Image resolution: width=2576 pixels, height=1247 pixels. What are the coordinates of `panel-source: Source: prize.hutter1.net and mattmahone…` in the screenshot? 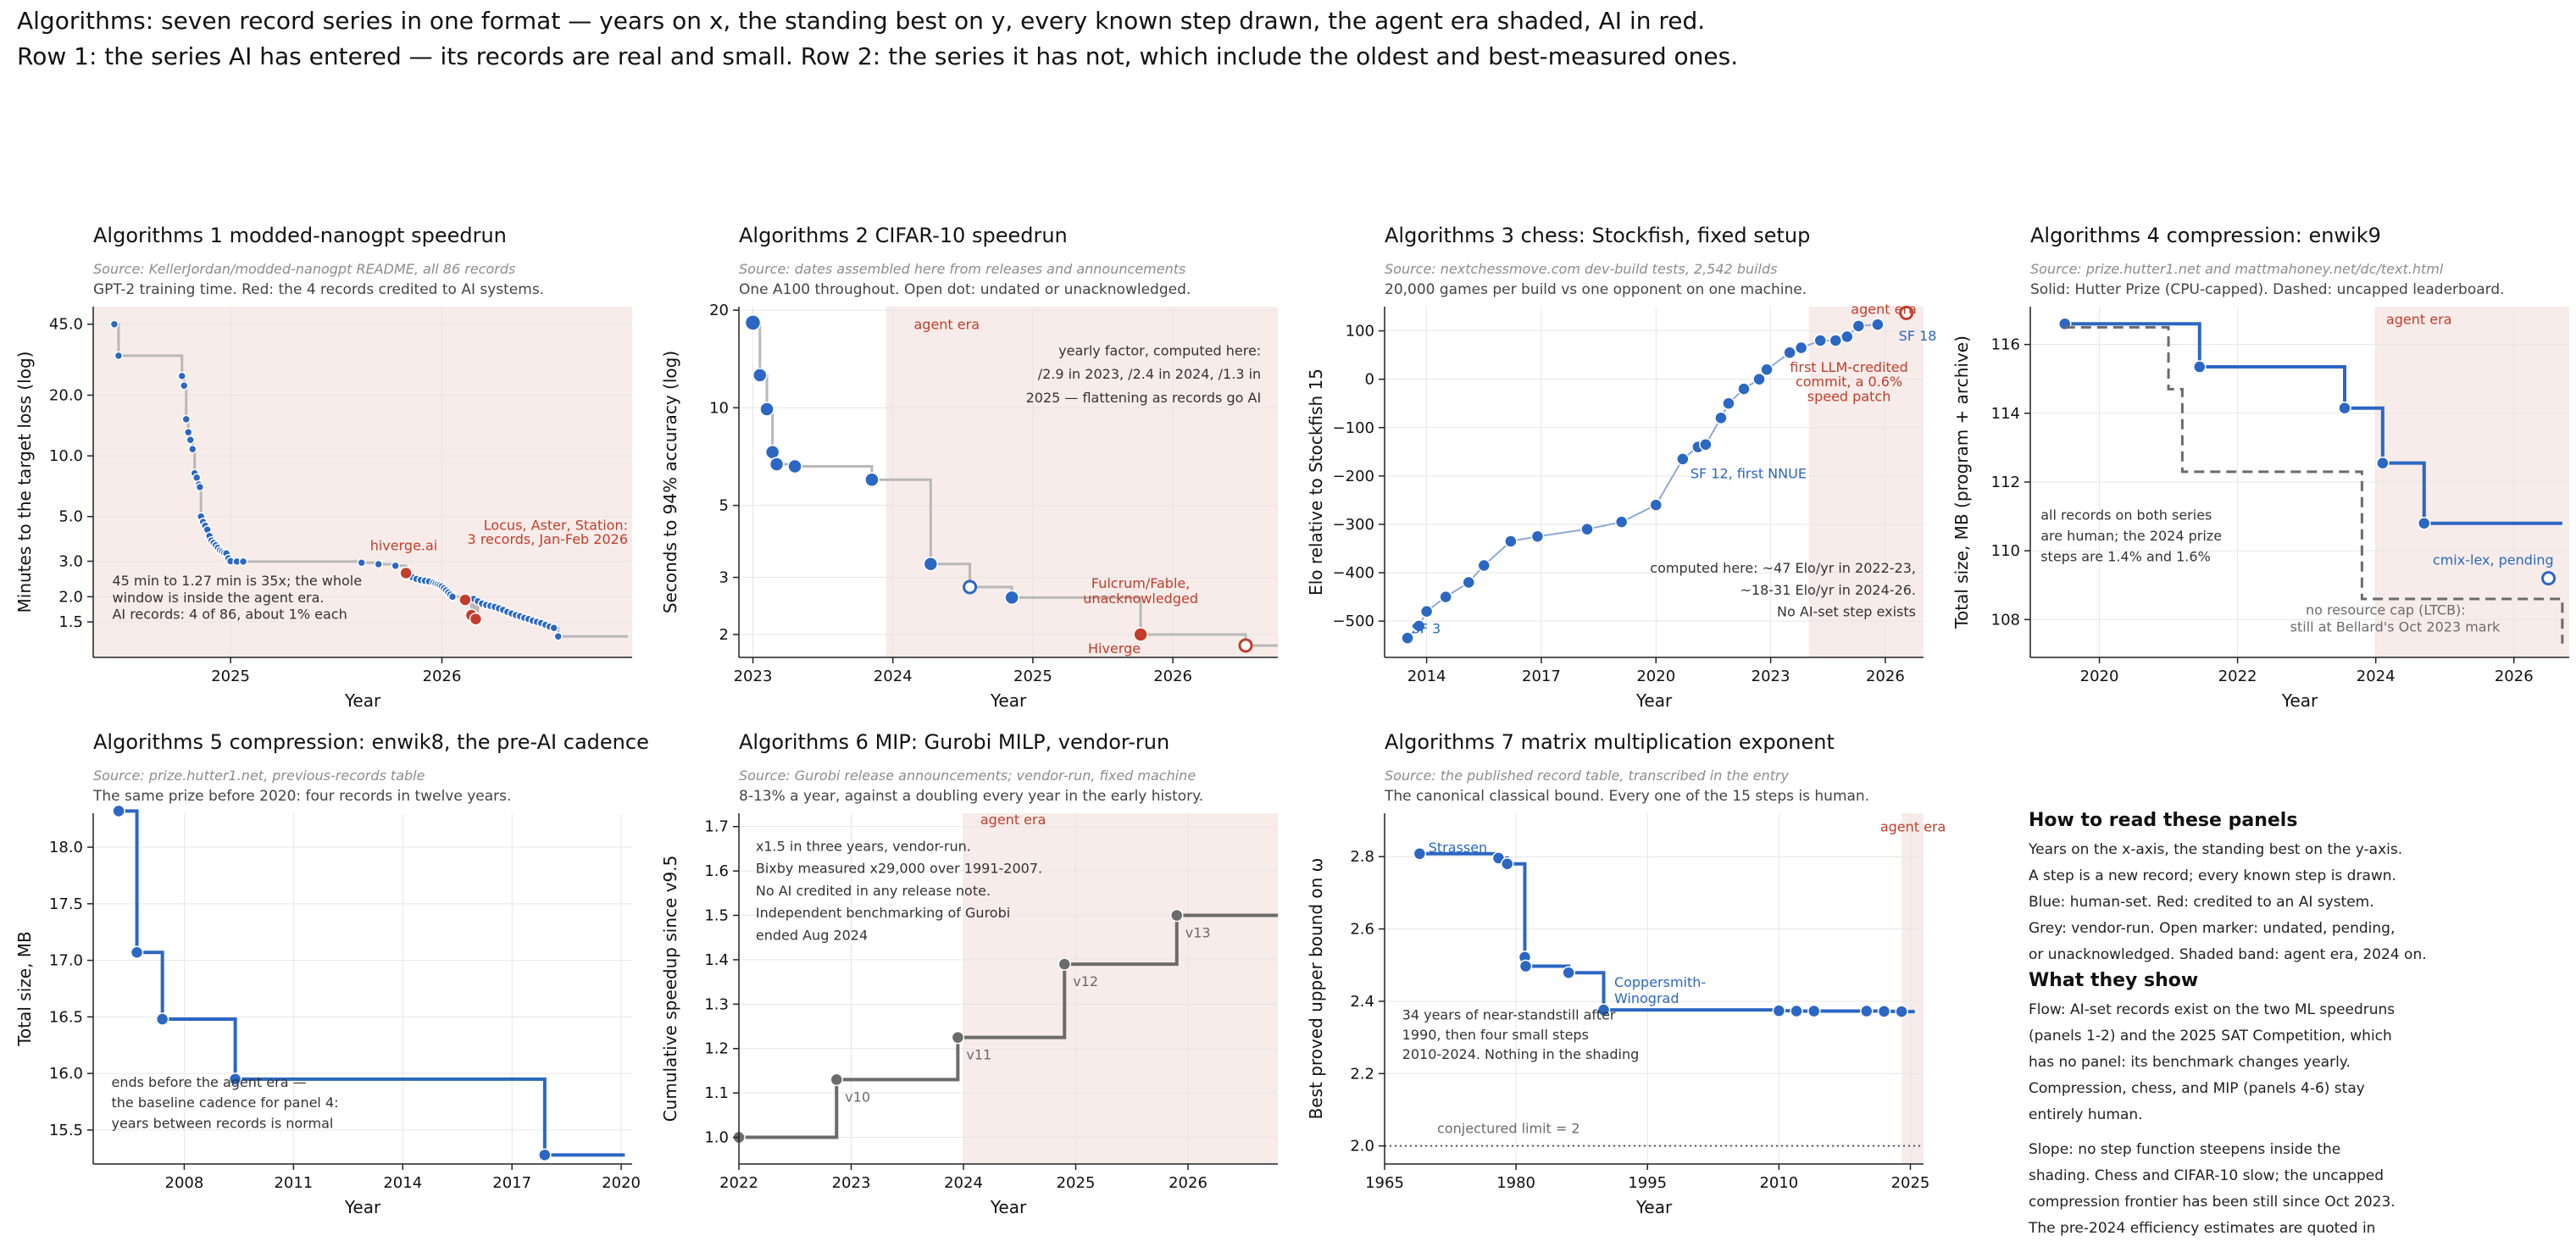 It's located at (2237, 269).